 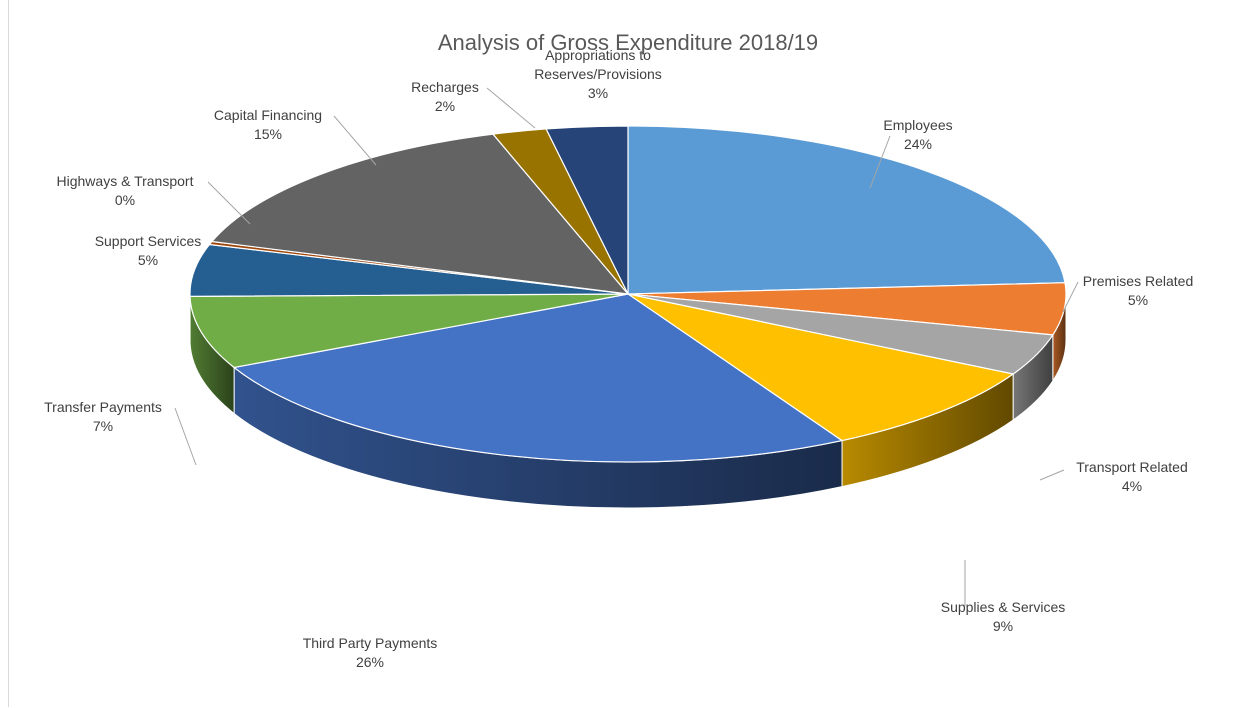 I want to click on data-label-transport-related: Transport Related 4%, so click(x=1113, y=476).